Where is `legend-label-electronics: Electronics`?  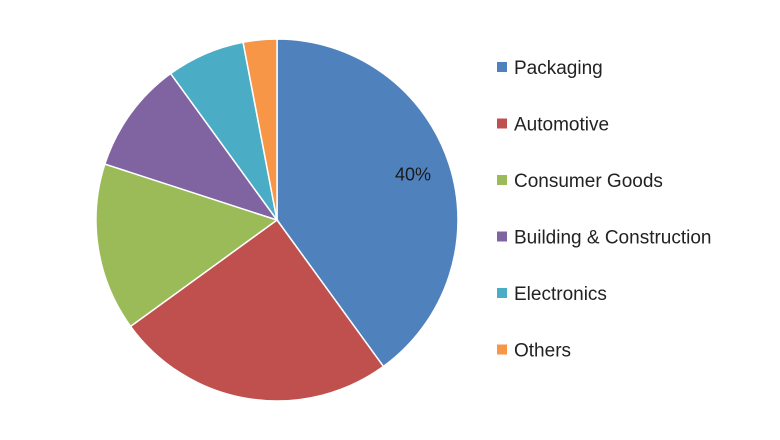 legend-label-electronics: Electronics is located at coordinates (560, 294).